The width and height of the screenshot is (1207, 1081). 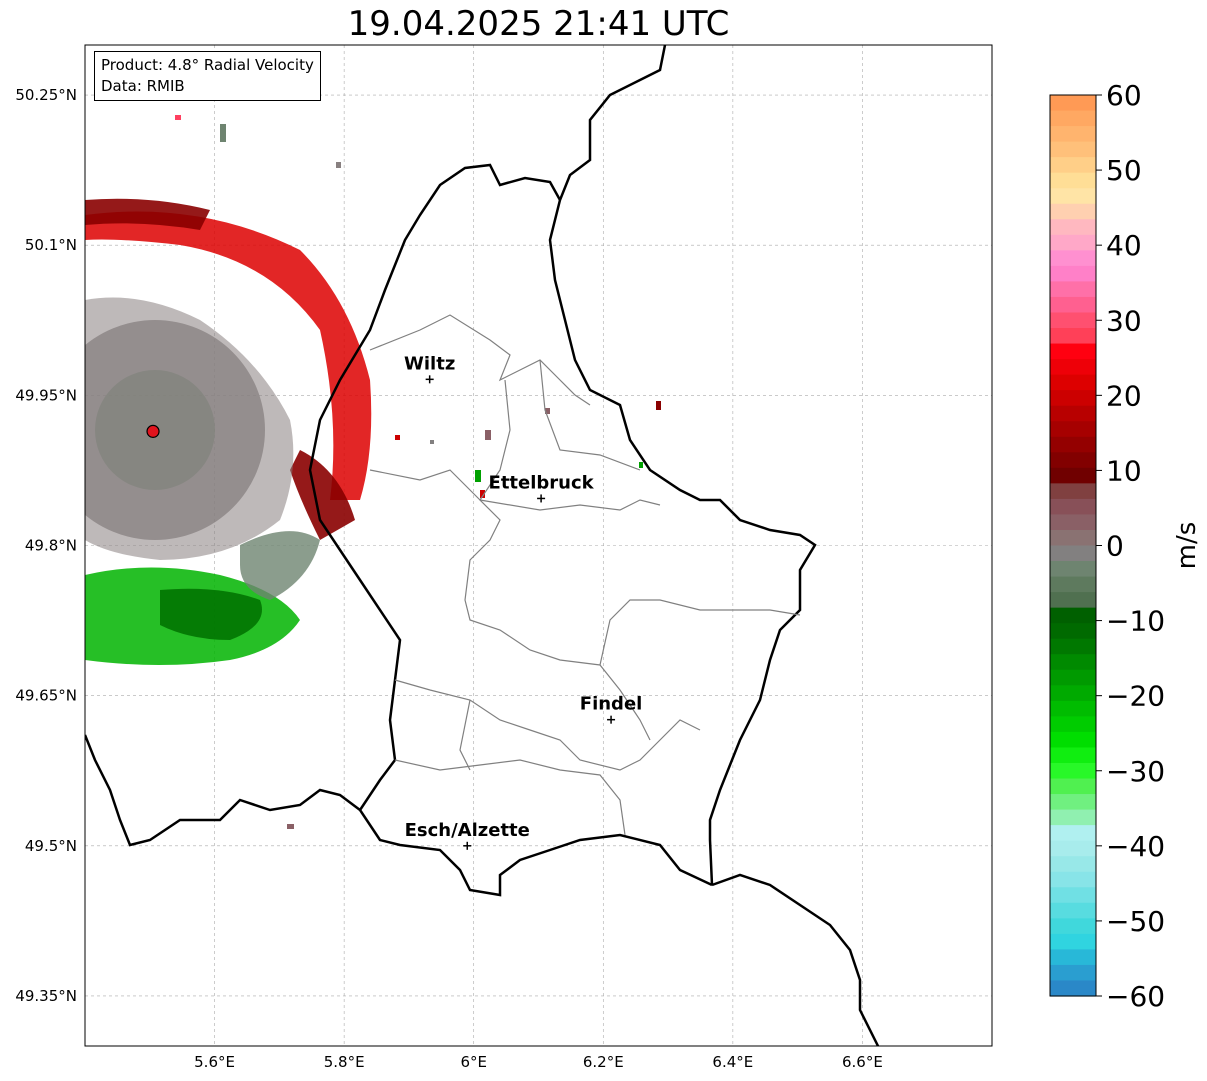 What do you see at coordinates (1135, 696) in the screenshot?
I see `colorbar-tick-label: −20` at bounding box center [1135, 696].